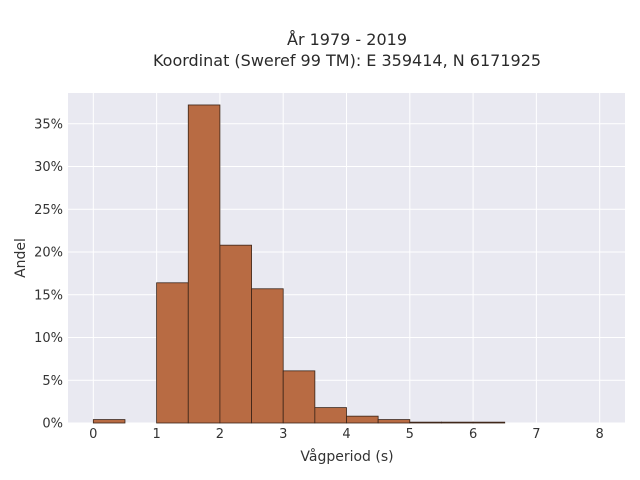 This screenshot has width=640, height=480. What do you see at coordinates (48, 295) in the screenshot?
I see `y-tick-label: 15%` at bounding box center [48, 295].